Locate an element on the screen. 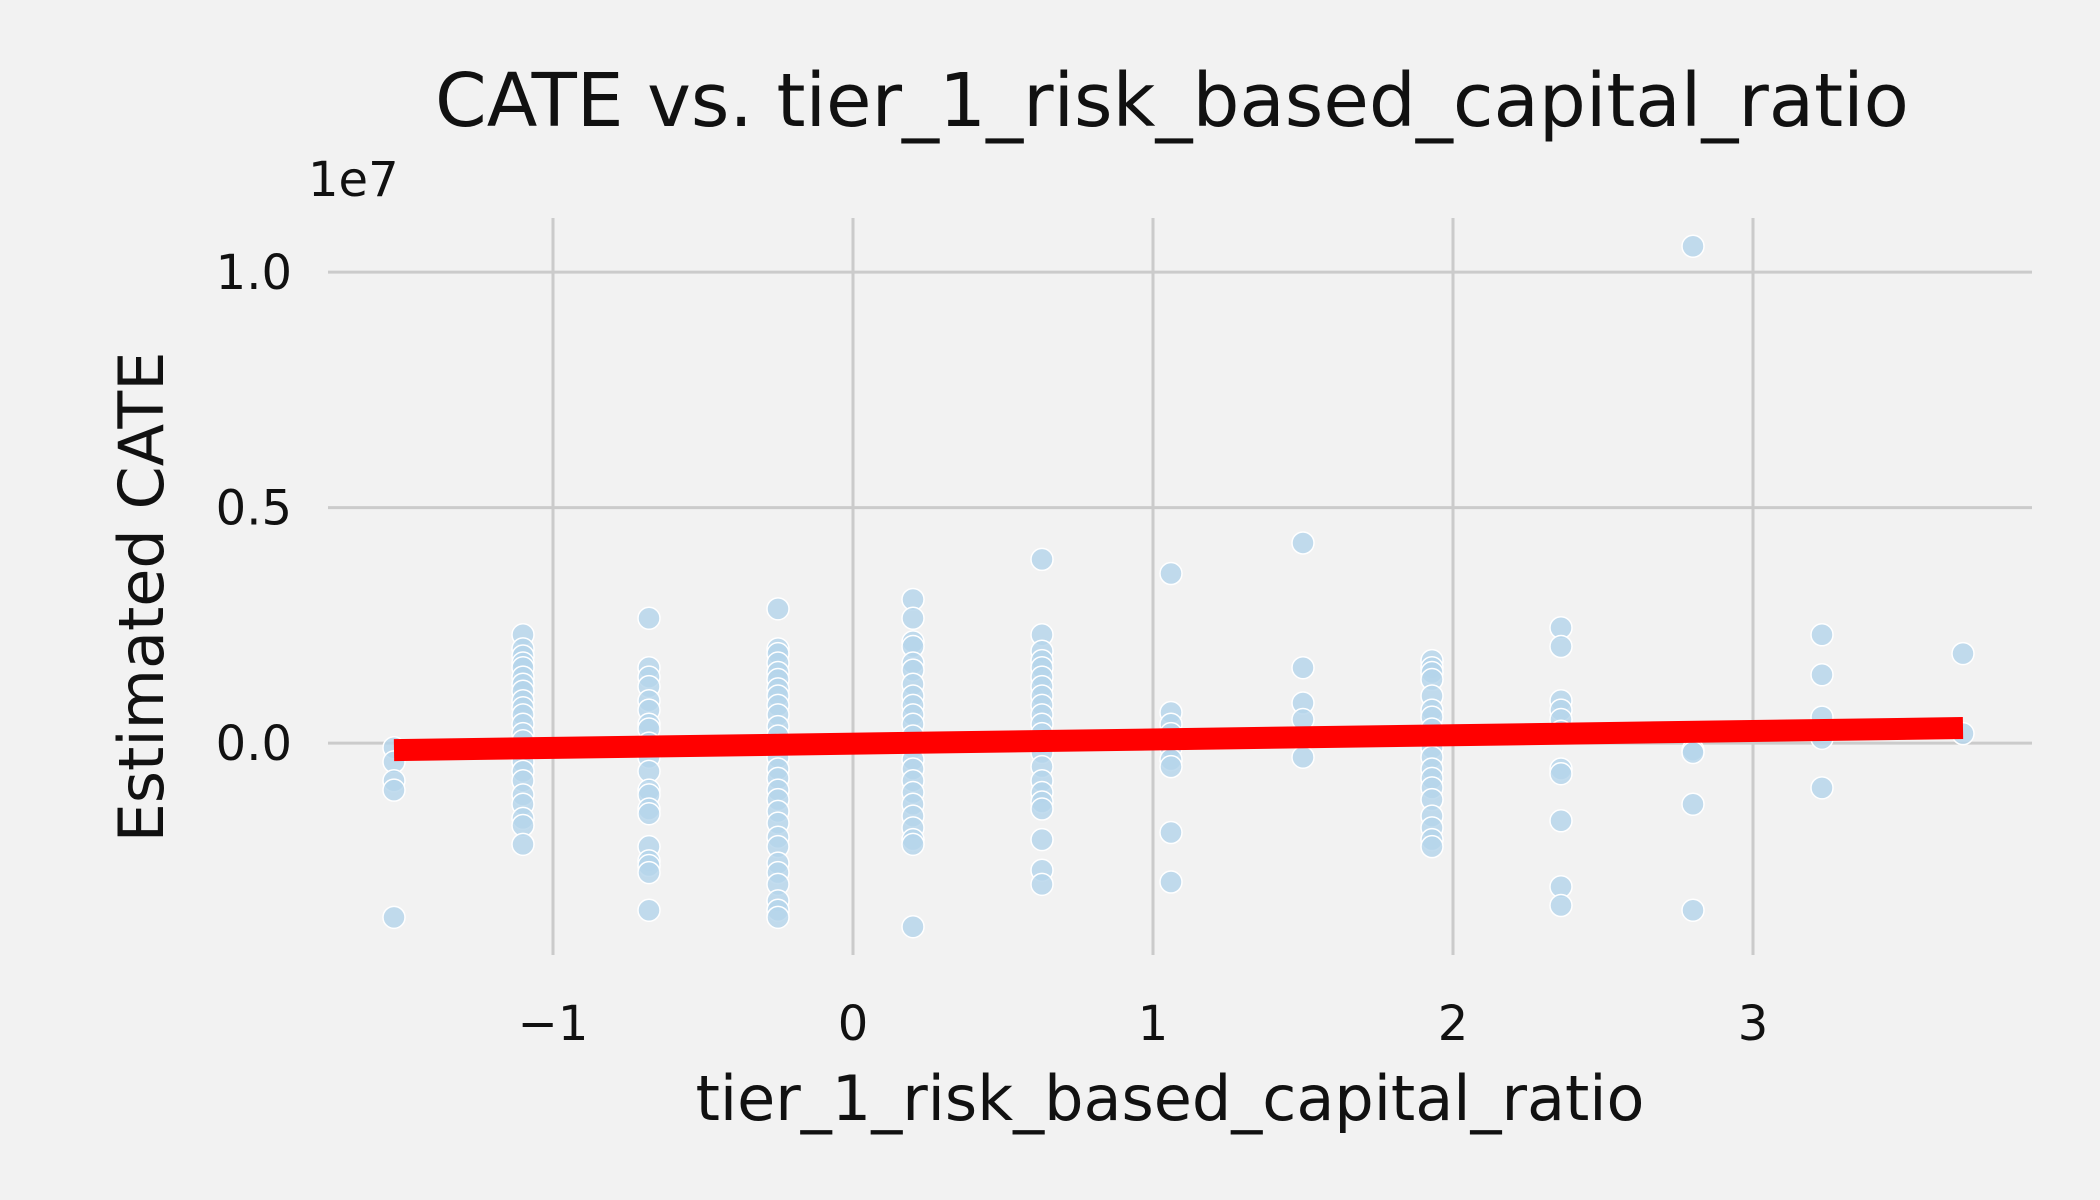  y-tick-label: 0.0 is located at coordinates (254, 744).